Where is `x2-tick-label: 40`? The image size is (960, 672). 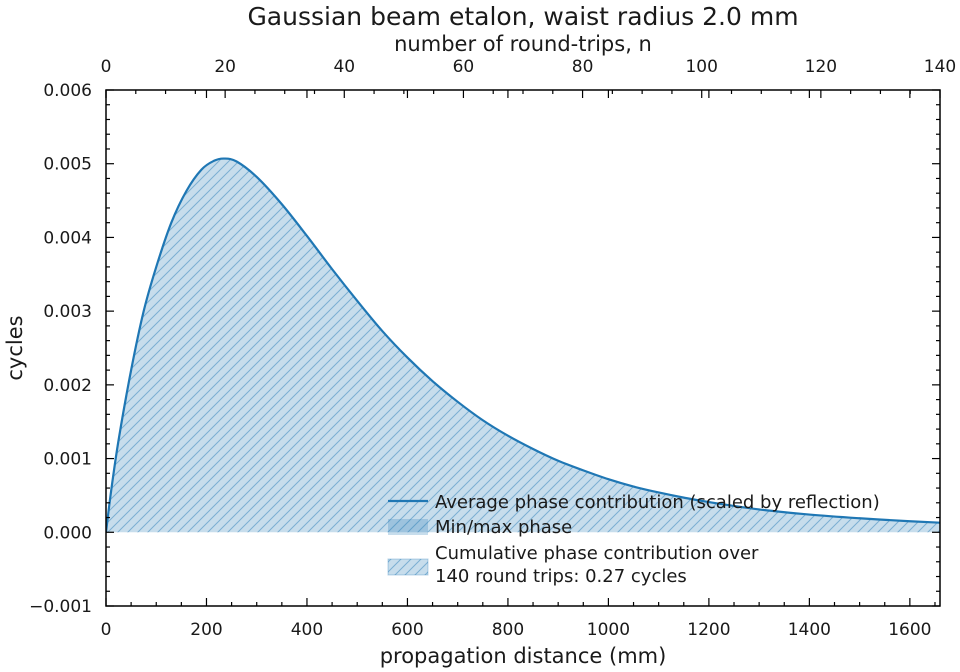
x2-tick-label: 40 is located at coordinates (344, 67).